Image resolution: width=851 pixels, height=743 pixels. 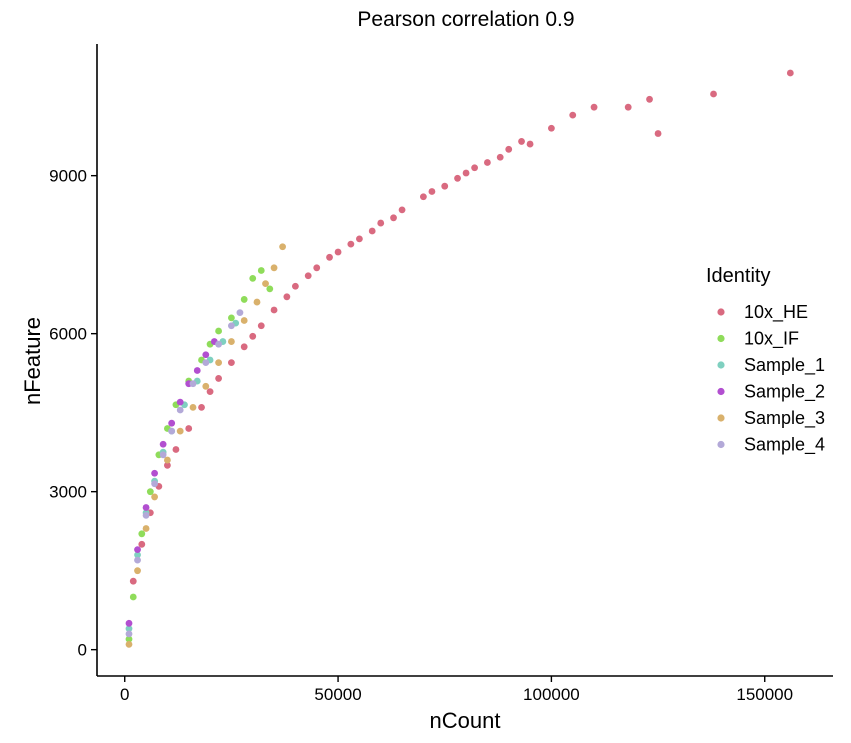 I want to click on legend-item: Sample_1, so click(x=771, y=365).